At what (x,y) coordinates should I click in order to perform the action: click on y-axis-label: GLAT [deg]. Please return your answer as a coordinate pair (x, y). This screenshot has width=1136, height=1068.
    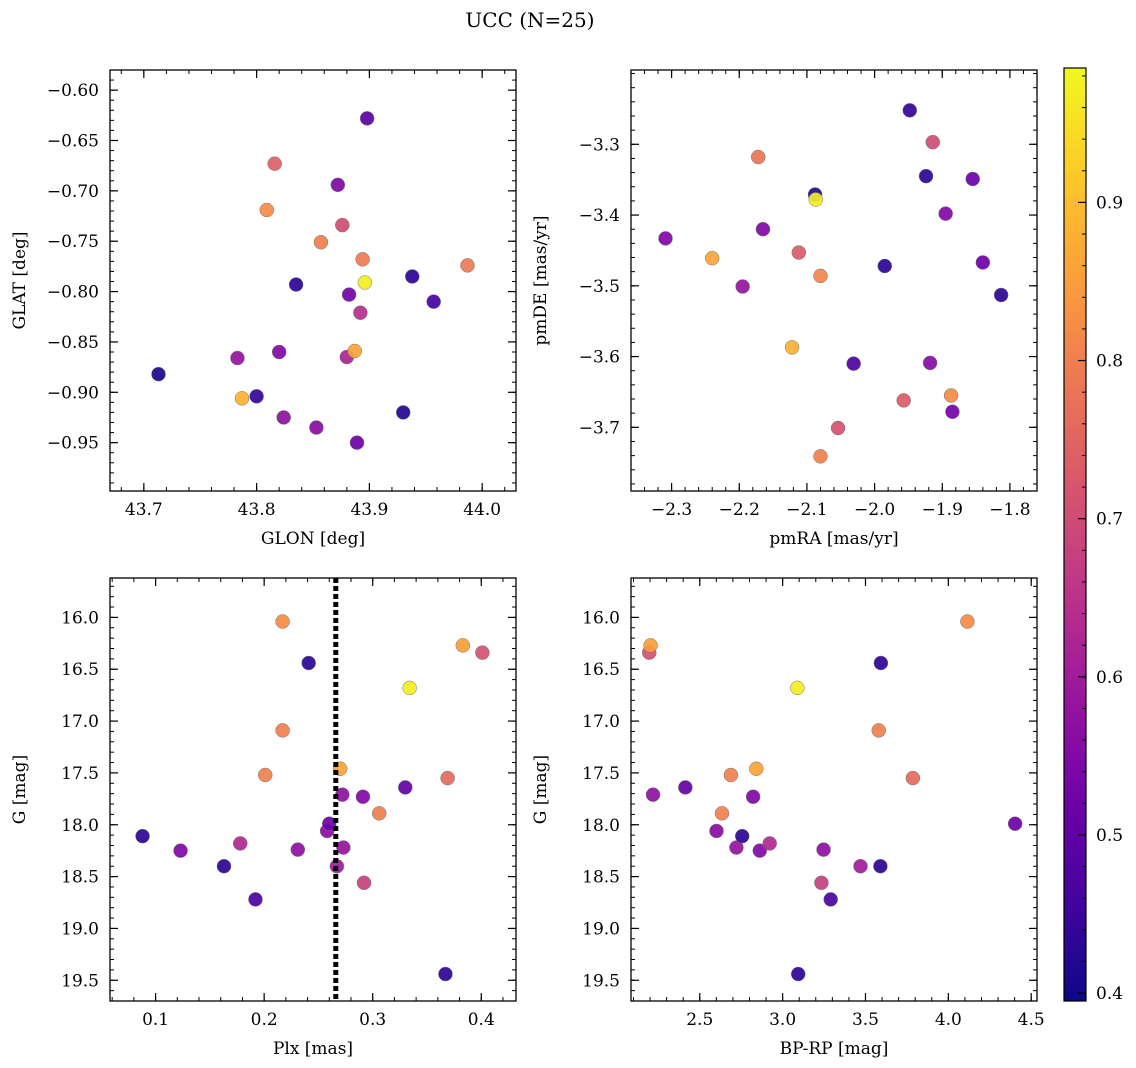
    Looking at the image, I should click on (20, 280).